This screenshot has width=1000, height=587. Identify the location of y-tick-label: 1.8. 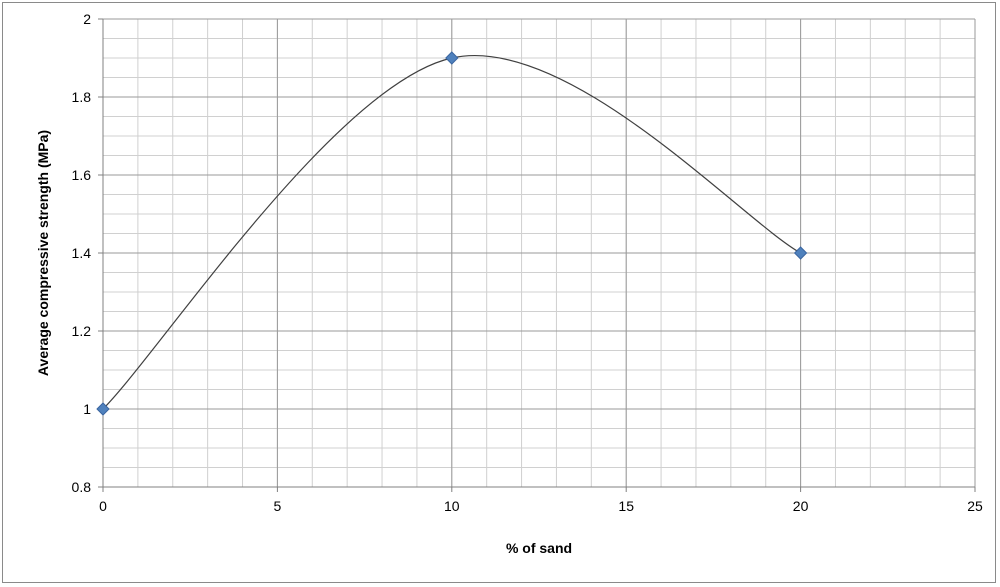
(82, 97).